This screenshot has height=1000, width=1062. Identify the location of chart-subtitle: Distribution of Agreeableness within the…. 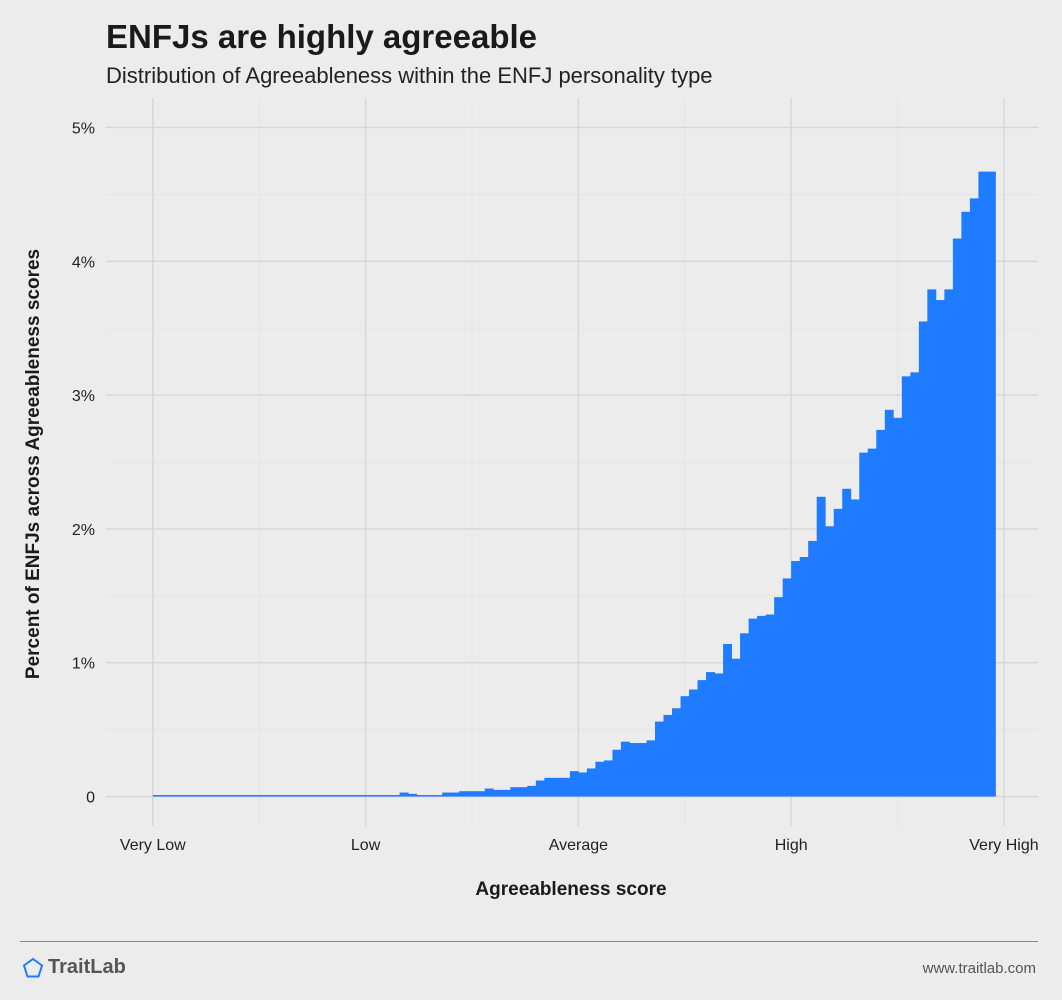
(409, 75).